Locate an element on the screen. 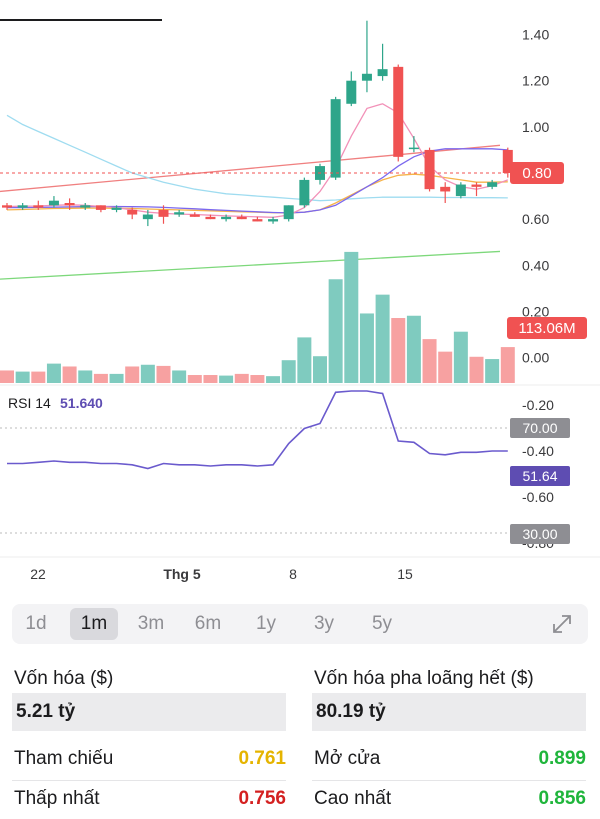 This screenshot has height=819, width=600. reference-row: Tham chiếu 0.761 is located at coordinates (150, 759).